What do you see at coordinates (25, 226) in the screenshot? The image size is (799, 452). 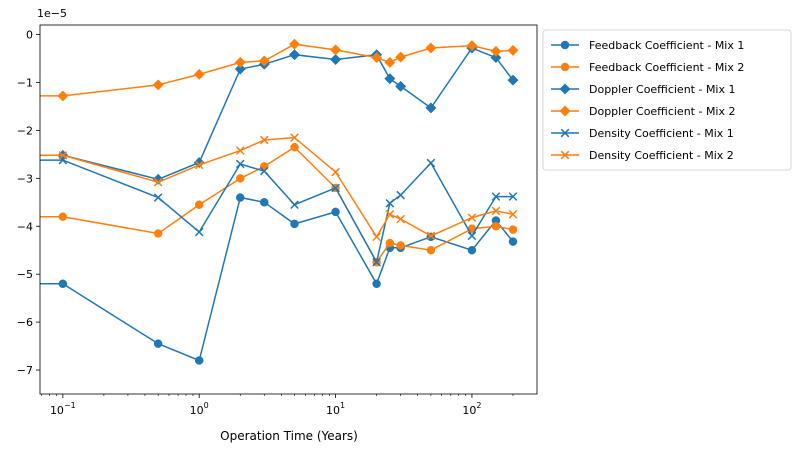 I see `y-tick-label: −4` at bounding box center [25, 226].